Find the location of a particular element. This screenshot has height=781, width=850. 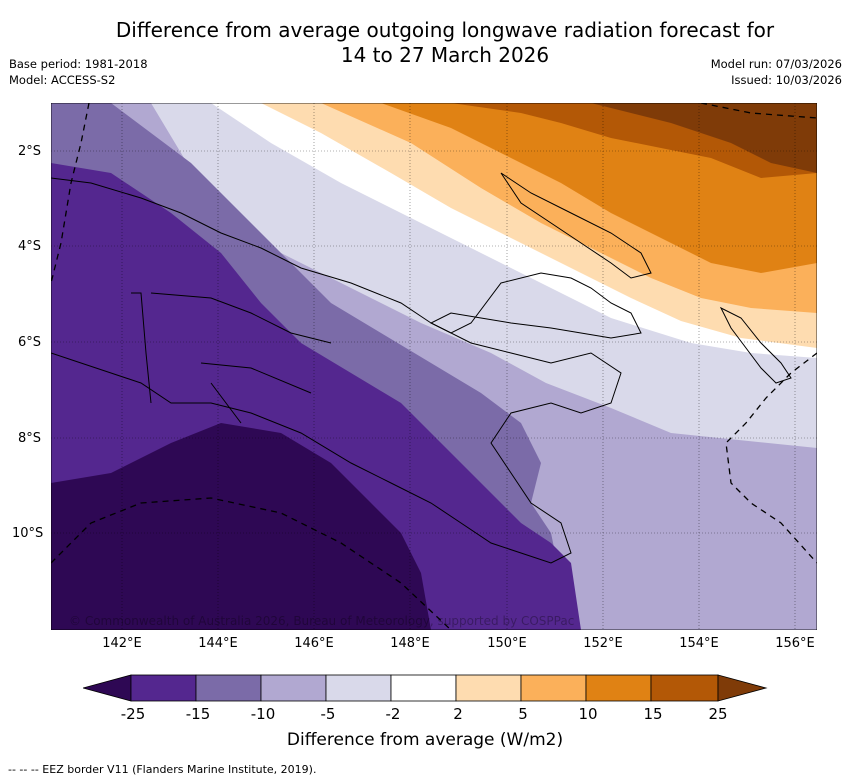

issued-text: Issued: 10/03/2026 is located at coordinates (786, 80).